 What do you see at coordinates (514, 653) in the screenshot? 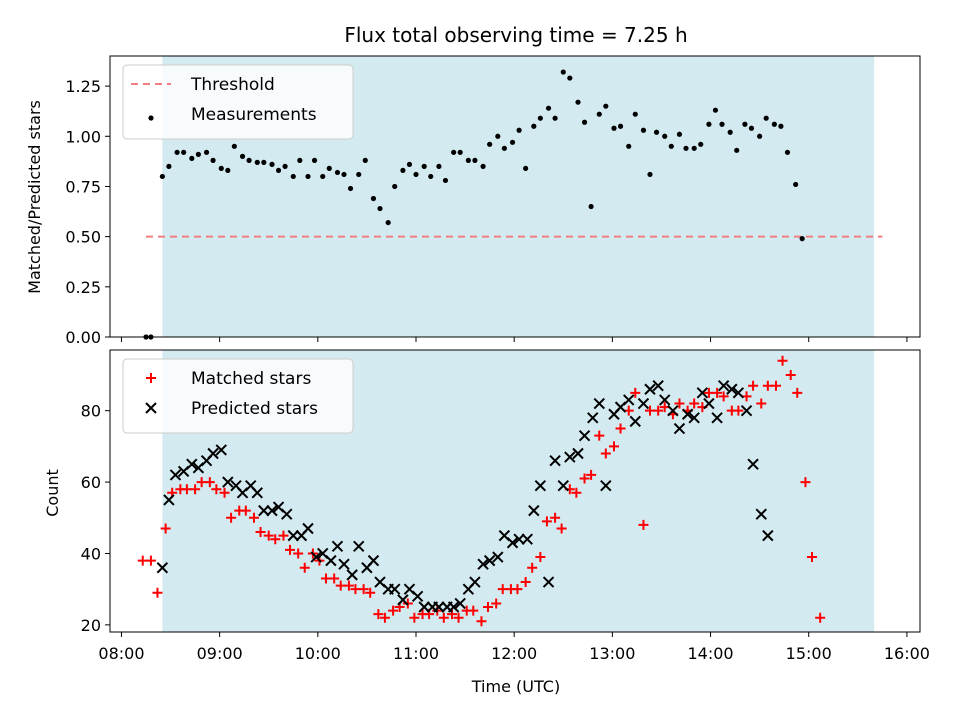
I see `x-tick-label: 12:00` at bounding box center [514, 653].